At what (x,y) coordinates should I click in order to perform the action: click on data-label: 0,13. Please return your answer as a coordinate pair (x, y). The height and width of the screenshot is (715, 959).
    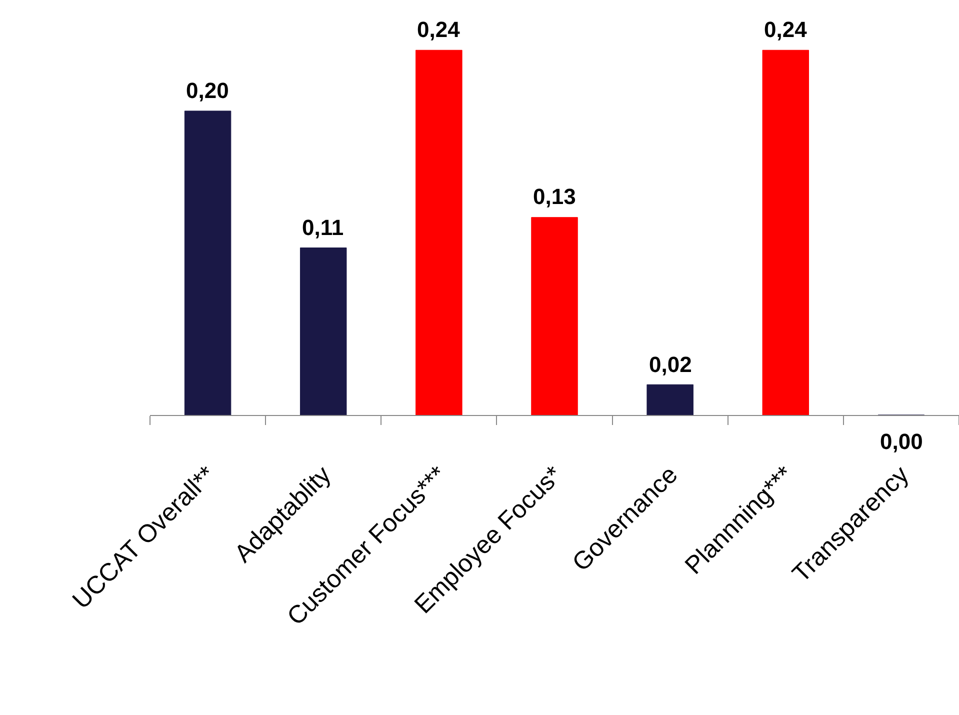
    Looking at the image, I should click on (554, 196).